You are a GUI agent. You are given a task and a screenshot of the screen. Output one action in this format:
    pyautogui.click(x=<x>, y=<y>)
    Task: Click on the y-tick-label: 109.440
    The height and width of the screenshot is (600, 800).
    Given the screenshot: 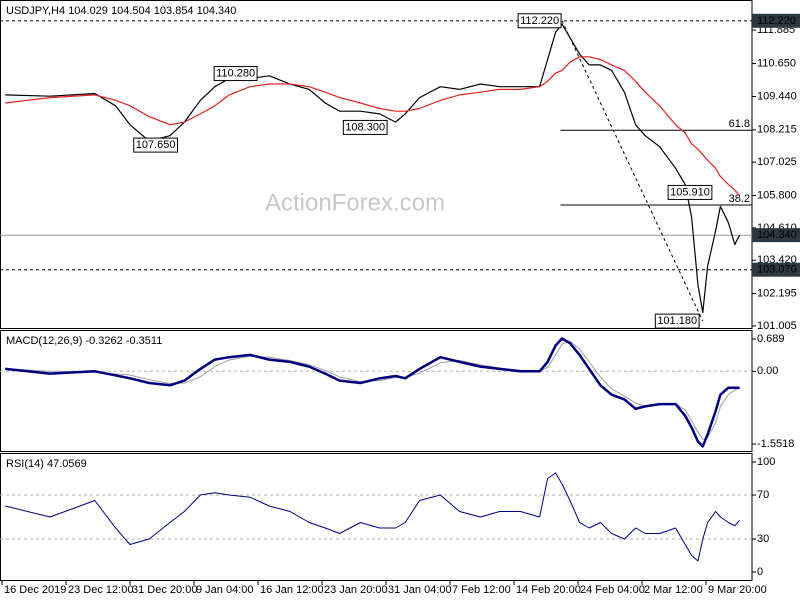 What is the action you would take?
    pyautogui.click(x=777, y=96)
    